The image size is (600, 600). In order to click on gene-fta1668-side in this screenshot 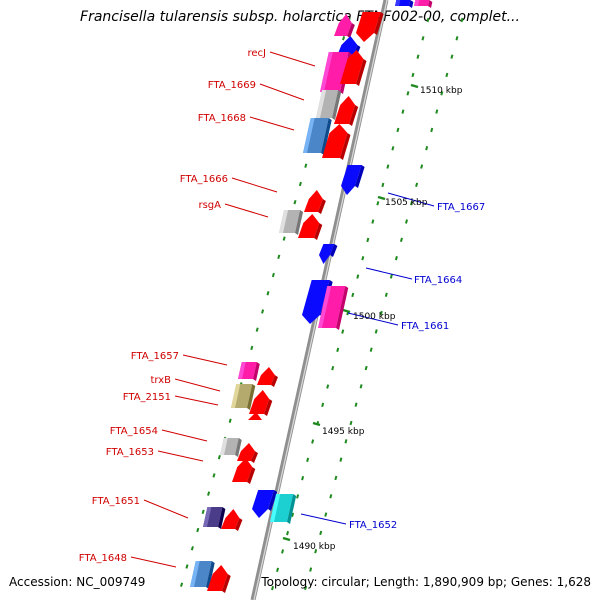, I will do `click(326, 136)`.